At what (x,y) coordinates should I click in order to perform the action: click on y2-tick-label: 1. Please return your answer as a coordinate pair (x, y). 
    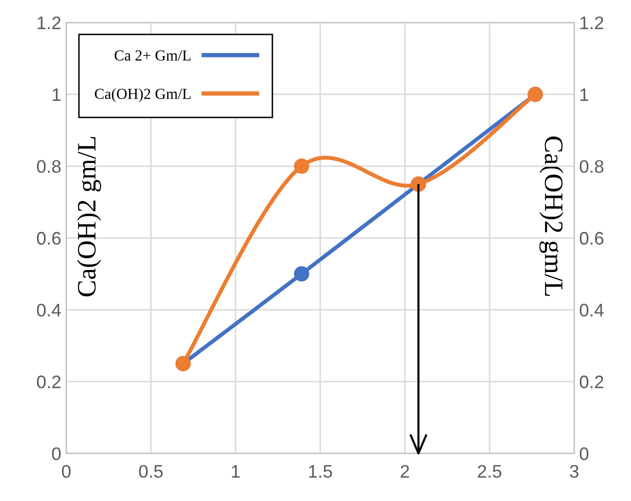
    Looking at the image, I should click on (584, 94).